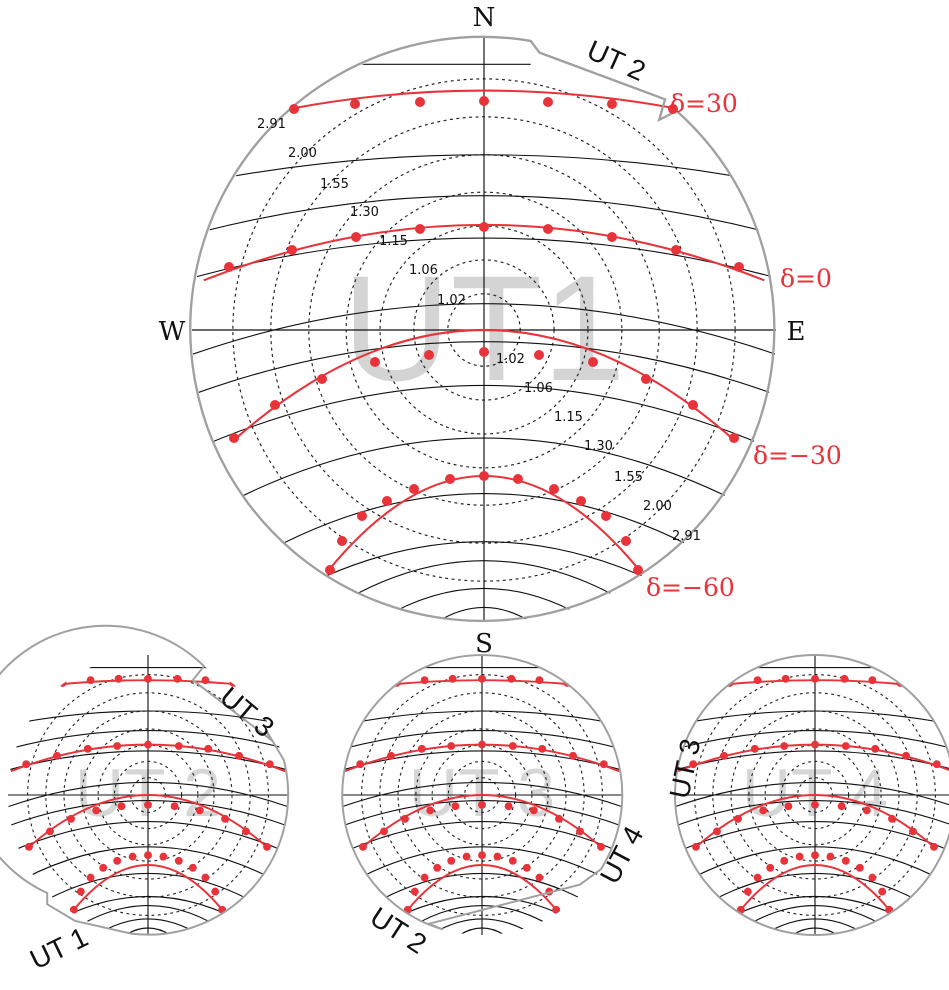 This screenshot has height=990, width=949. Describe the element at coordinates (151, 801) in the screenshot. I see `sub-panel-ut2: UT 2 UT 3 UT 1` at that location.